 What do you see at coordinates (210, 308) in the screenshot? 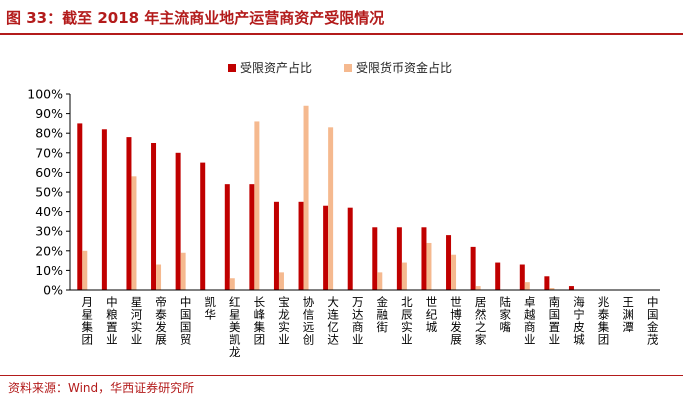
I see `x-tick-label: 凯华` at bounding box center [210, 308].